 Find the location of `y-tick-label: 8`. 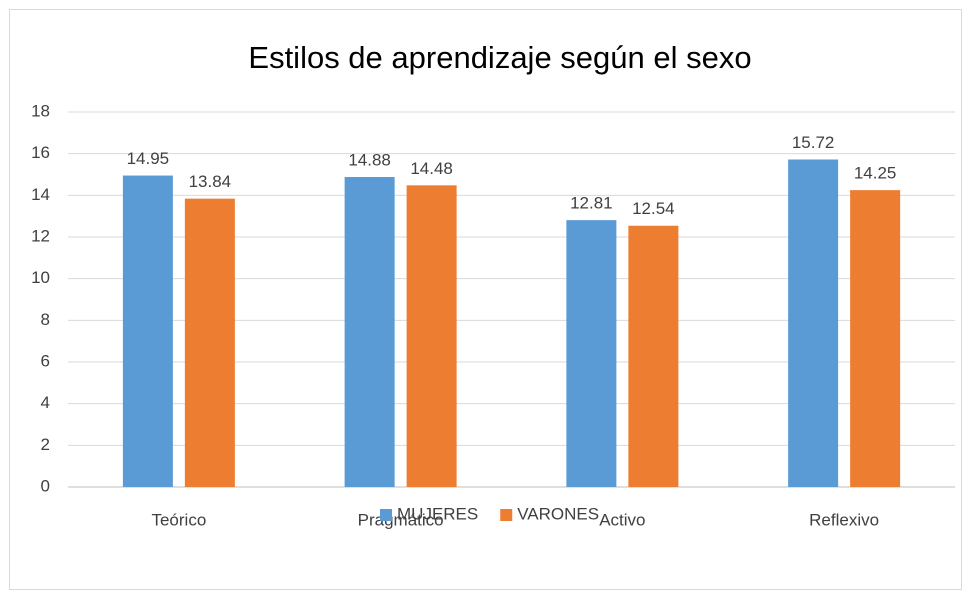

y-tick-label: 8 is located at coordinates (45, 319).